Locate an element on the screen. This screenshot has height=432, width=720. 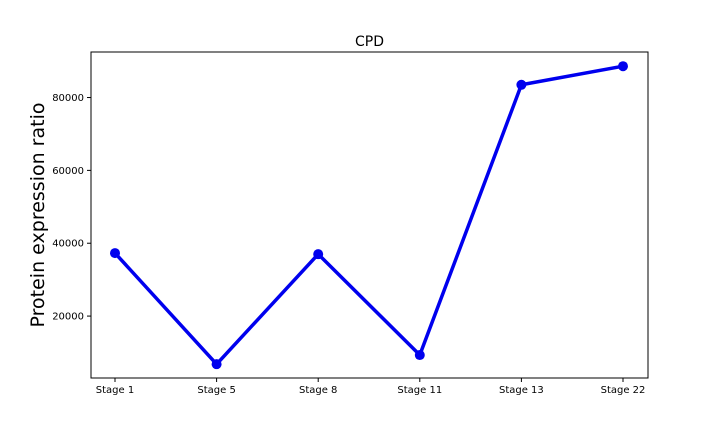
y-axis-ticks: 20000 40000 60000 80000 is located at coordinates (71, 208).